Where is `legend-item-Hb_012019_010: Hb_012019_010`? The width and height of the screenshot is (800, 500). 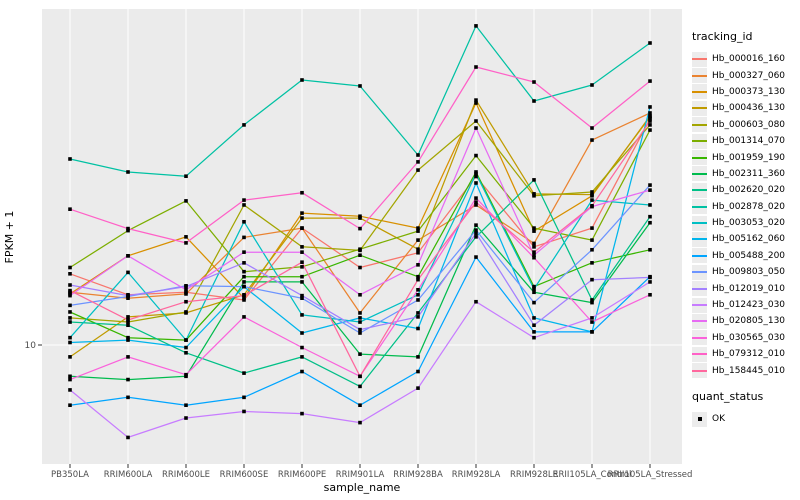 legend-item-Hb_012019_010: Hb_012019_010 is located at coordinates (745, 288).